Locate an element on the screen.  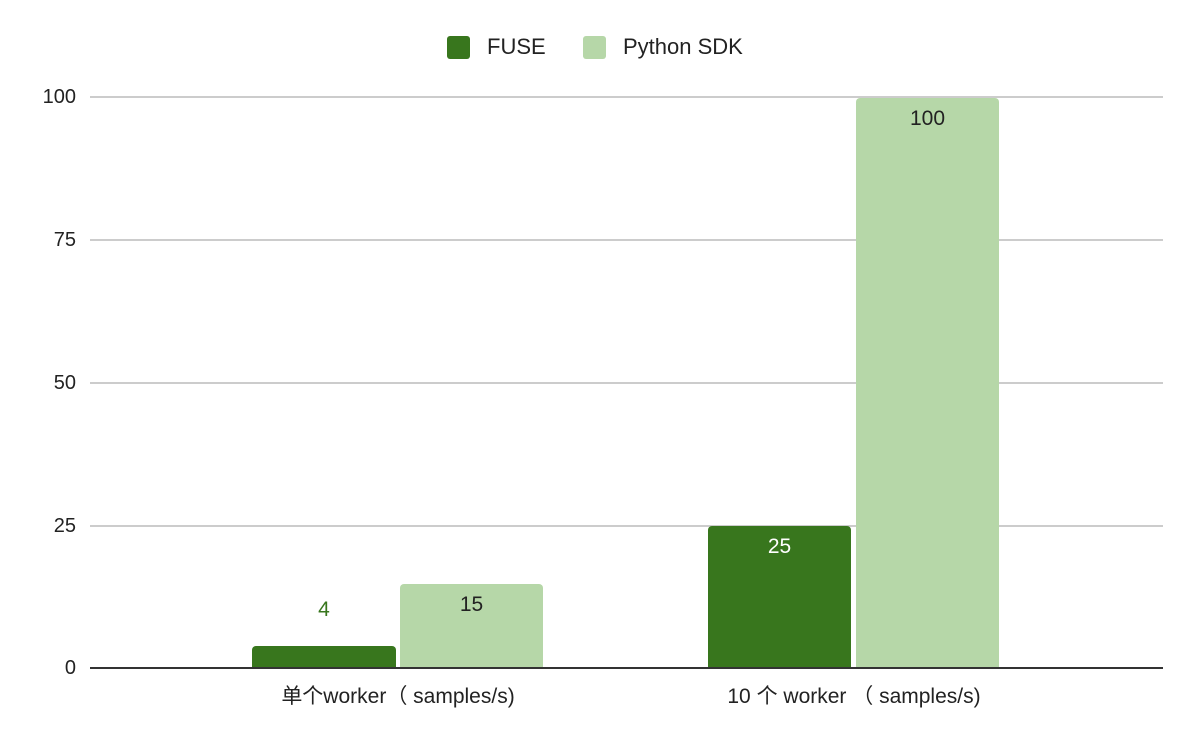
y-tick-25: 25 is located at coordinates (64, 526).